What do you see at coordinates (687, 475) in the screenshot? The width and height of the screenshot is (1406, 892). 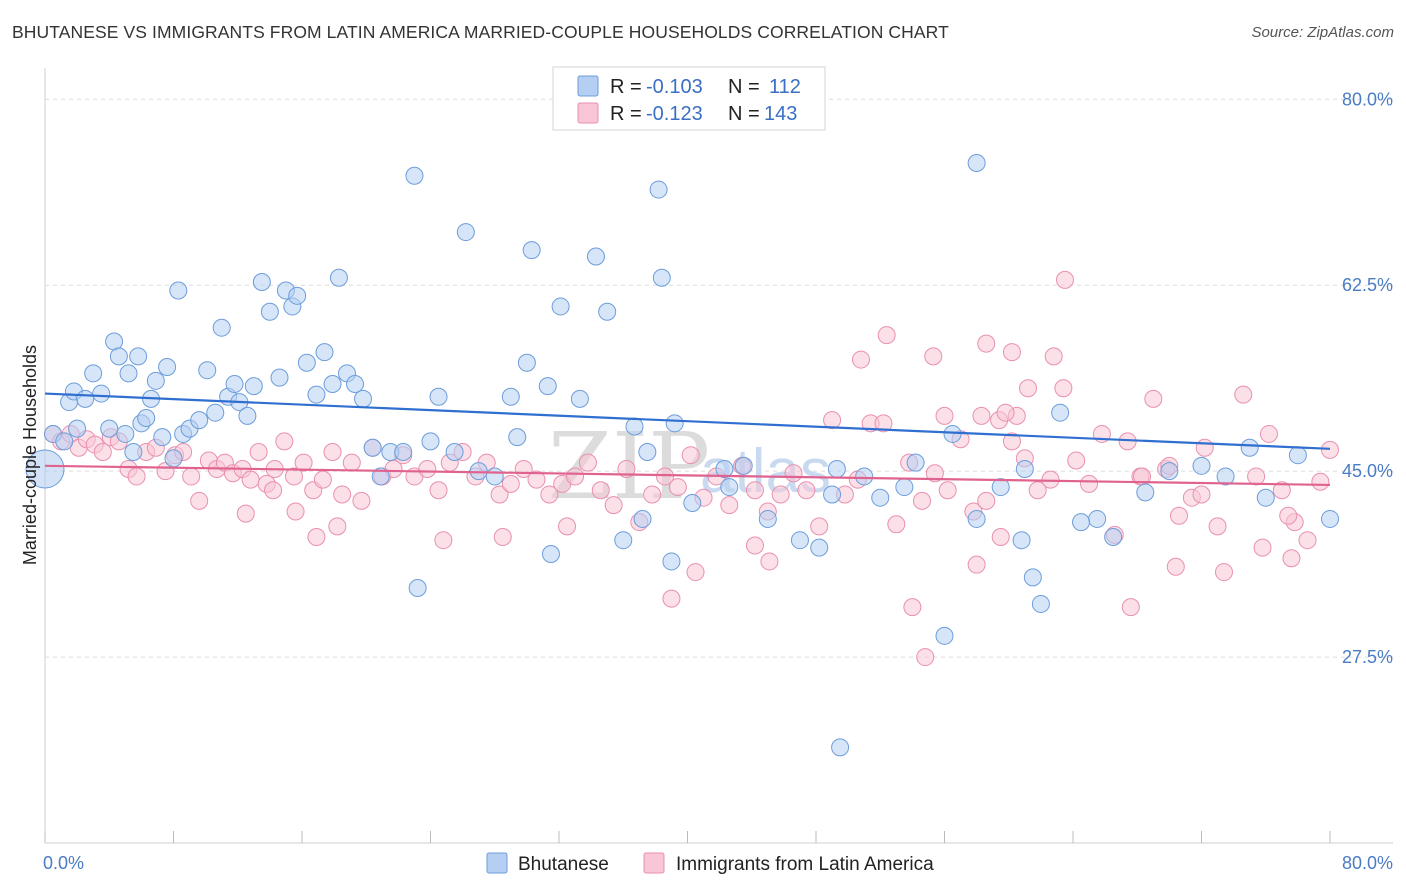 I see `immigrants-trend-line` at bounding box center [687, 475].